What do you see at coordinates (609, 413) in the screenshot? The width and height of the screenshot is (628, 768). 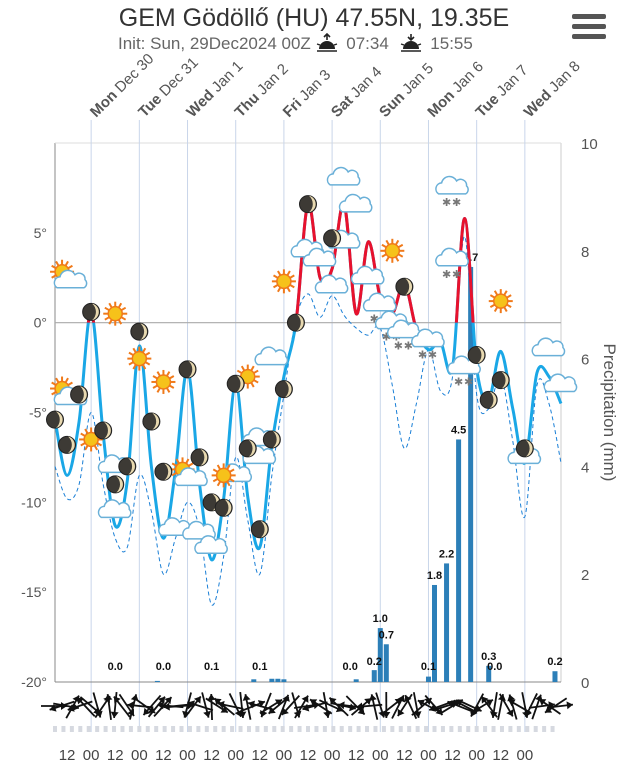 I see `y2-axis-label: Precipitation (mm)` at bounding box center [609, 413].